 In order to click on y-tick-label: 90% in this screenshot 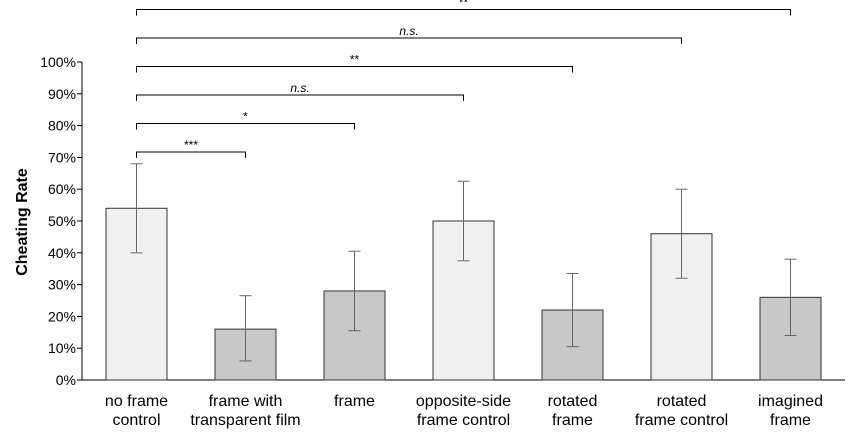, I will do `click(62, 94)`.